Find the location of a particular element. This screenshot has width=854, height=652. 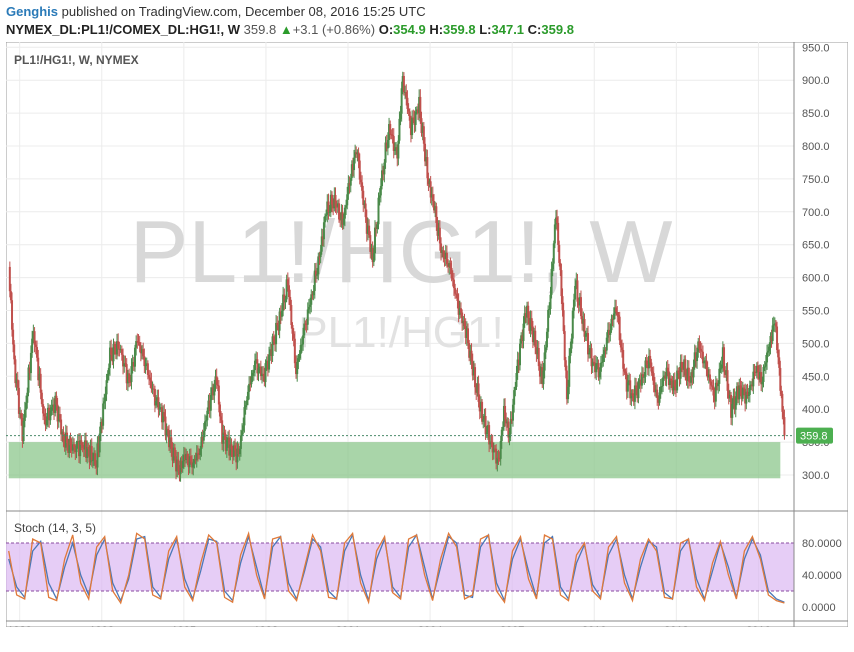

last-price: 359.8 is located at coordinates (260, 29).